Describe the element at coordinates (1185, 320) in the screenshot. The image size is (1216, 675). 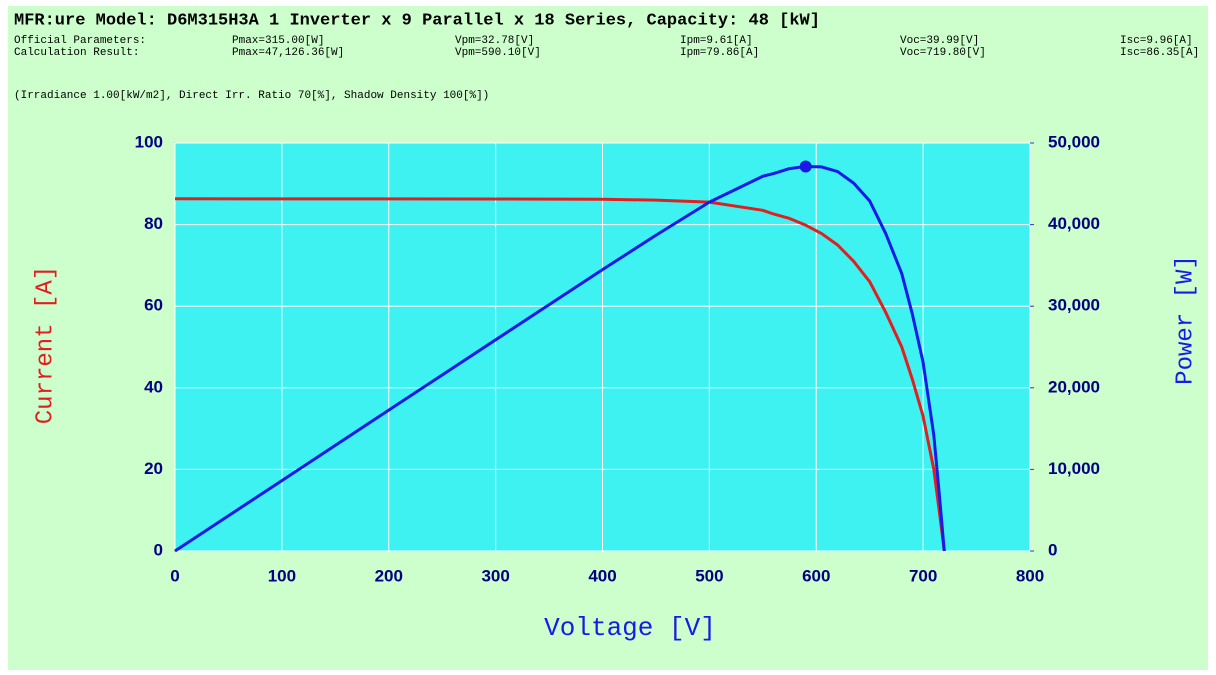
I see `y2-axis-label: Power [W]` at that location.